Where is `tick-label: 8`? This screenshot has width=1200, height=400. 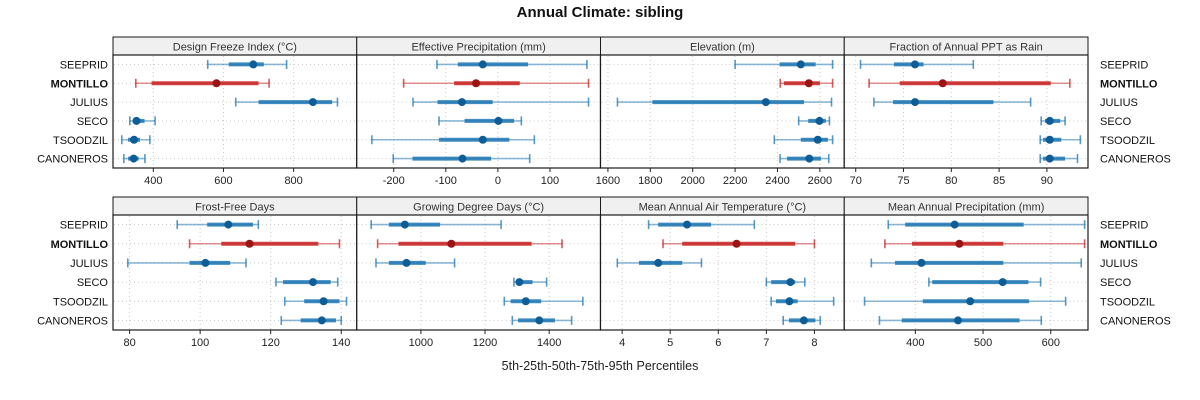 tick-label: 8 is located at coordinates (814, 343).